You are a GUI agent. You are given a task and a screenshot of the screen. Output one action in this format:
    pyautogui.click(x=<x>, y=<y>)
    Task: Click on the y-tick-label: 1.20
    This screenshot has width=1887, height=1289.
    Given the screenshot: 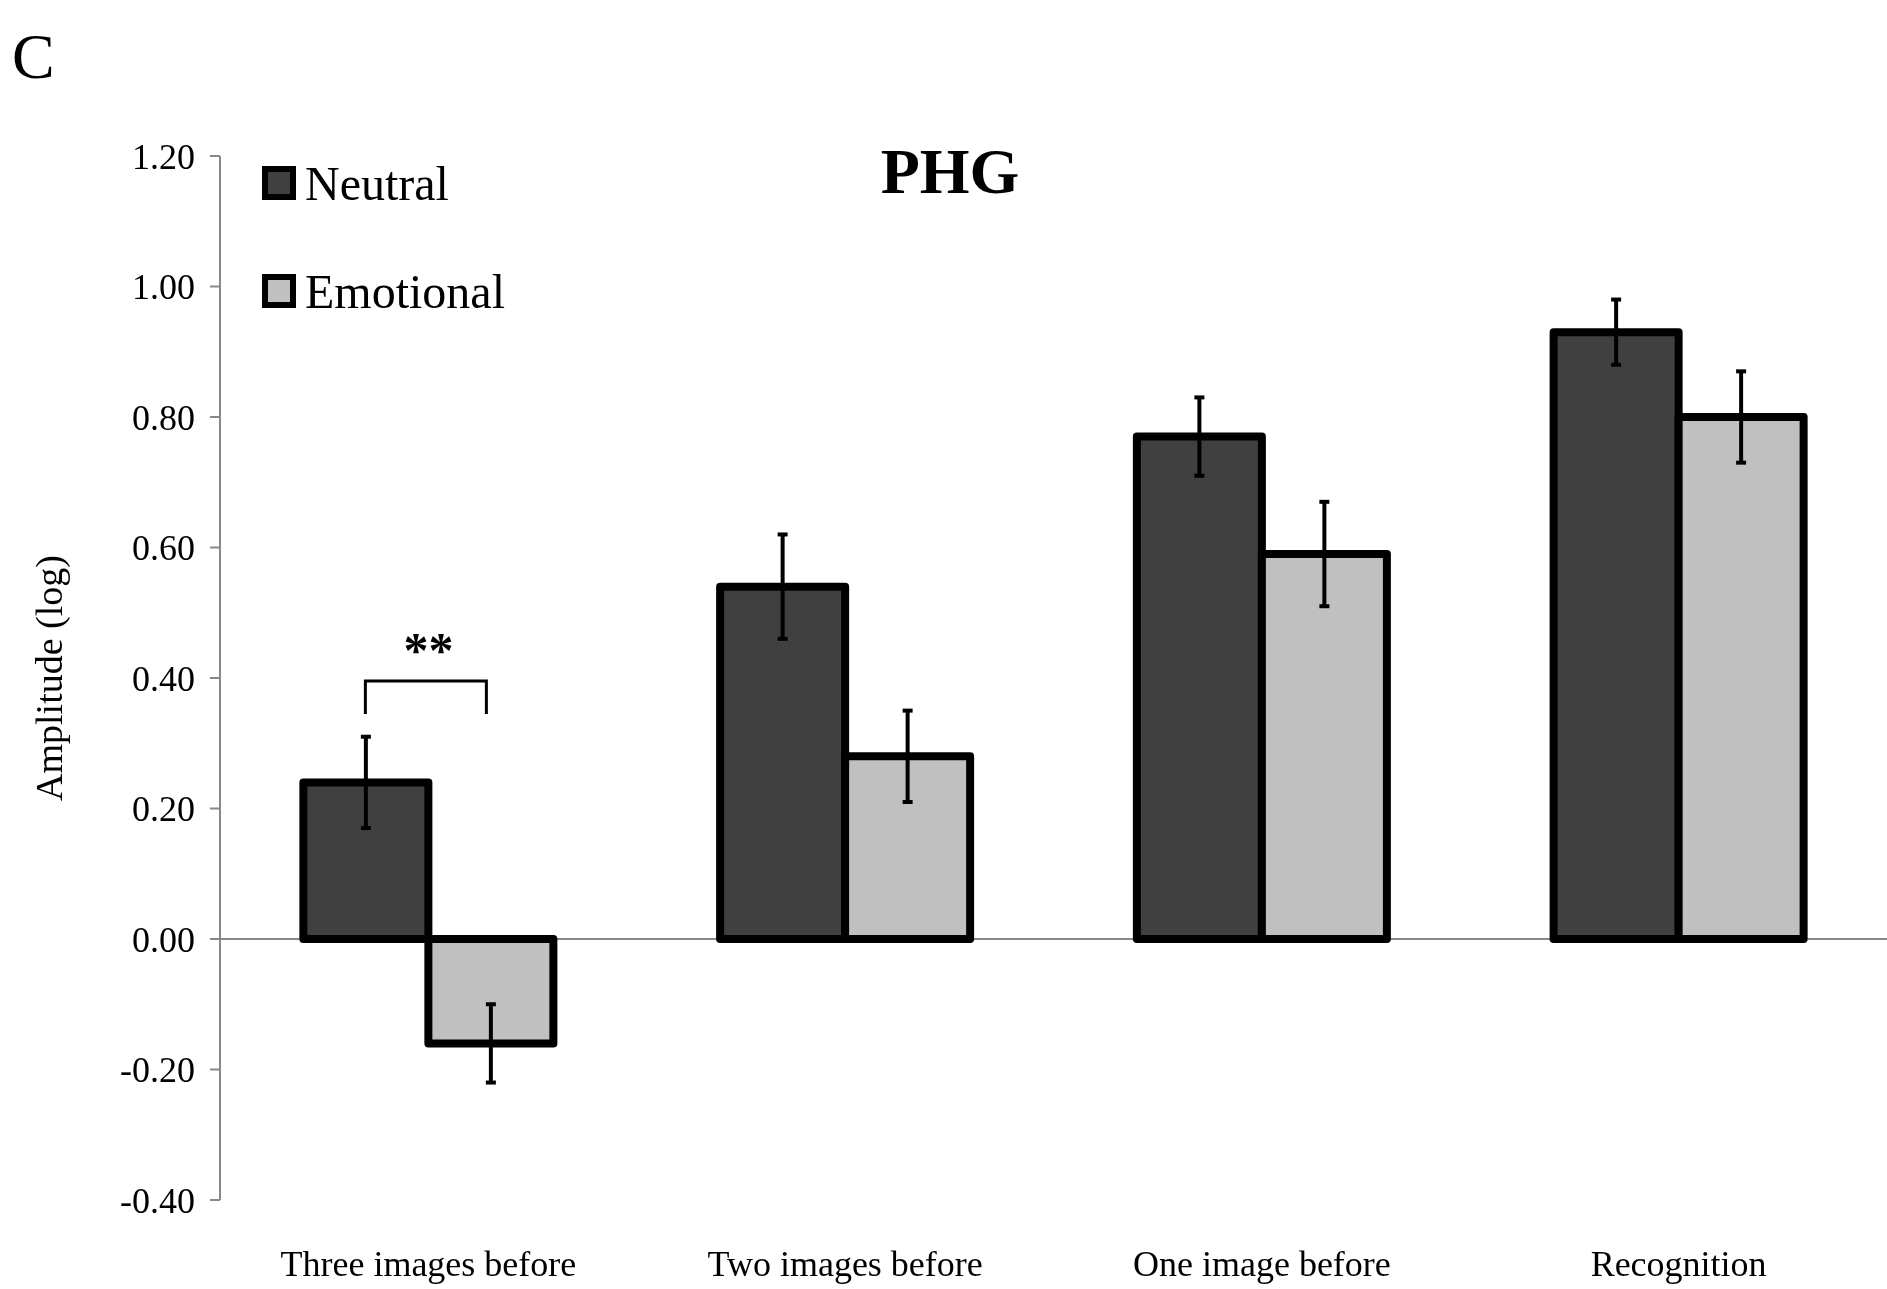 What is the action you would take?
    pyautogui.click(x=163, y=156)
    